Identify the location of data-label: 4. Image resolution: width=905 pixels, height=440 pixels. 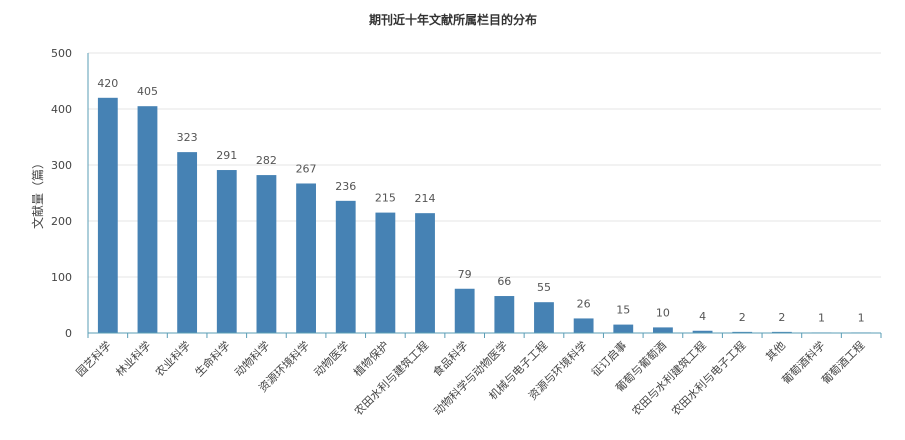
(702, 316).